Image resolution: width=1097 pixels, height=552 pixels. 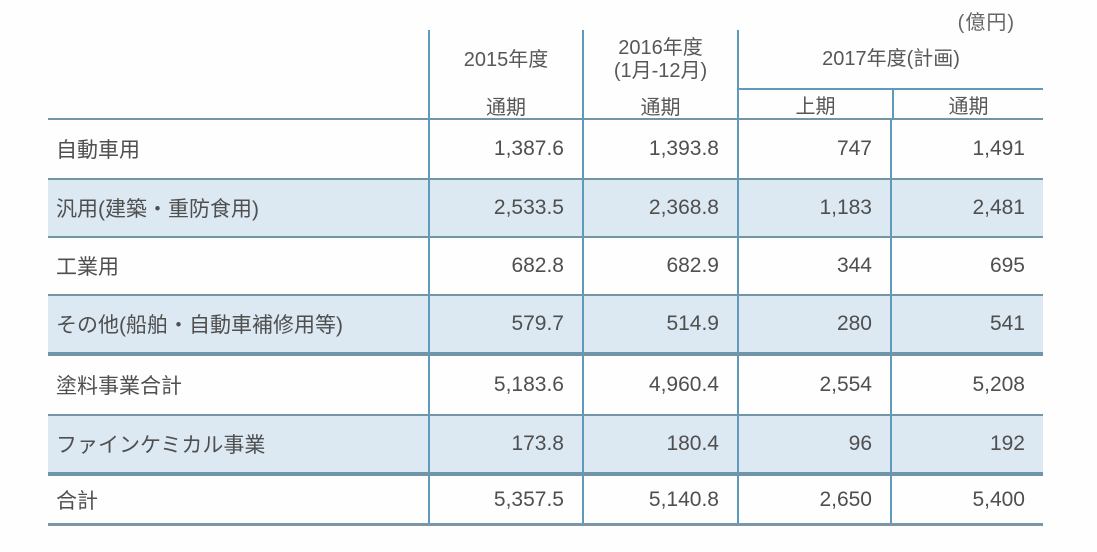 I want to click on header-2017-group-label: 2017年度(計画), so click(x=891, y=60).